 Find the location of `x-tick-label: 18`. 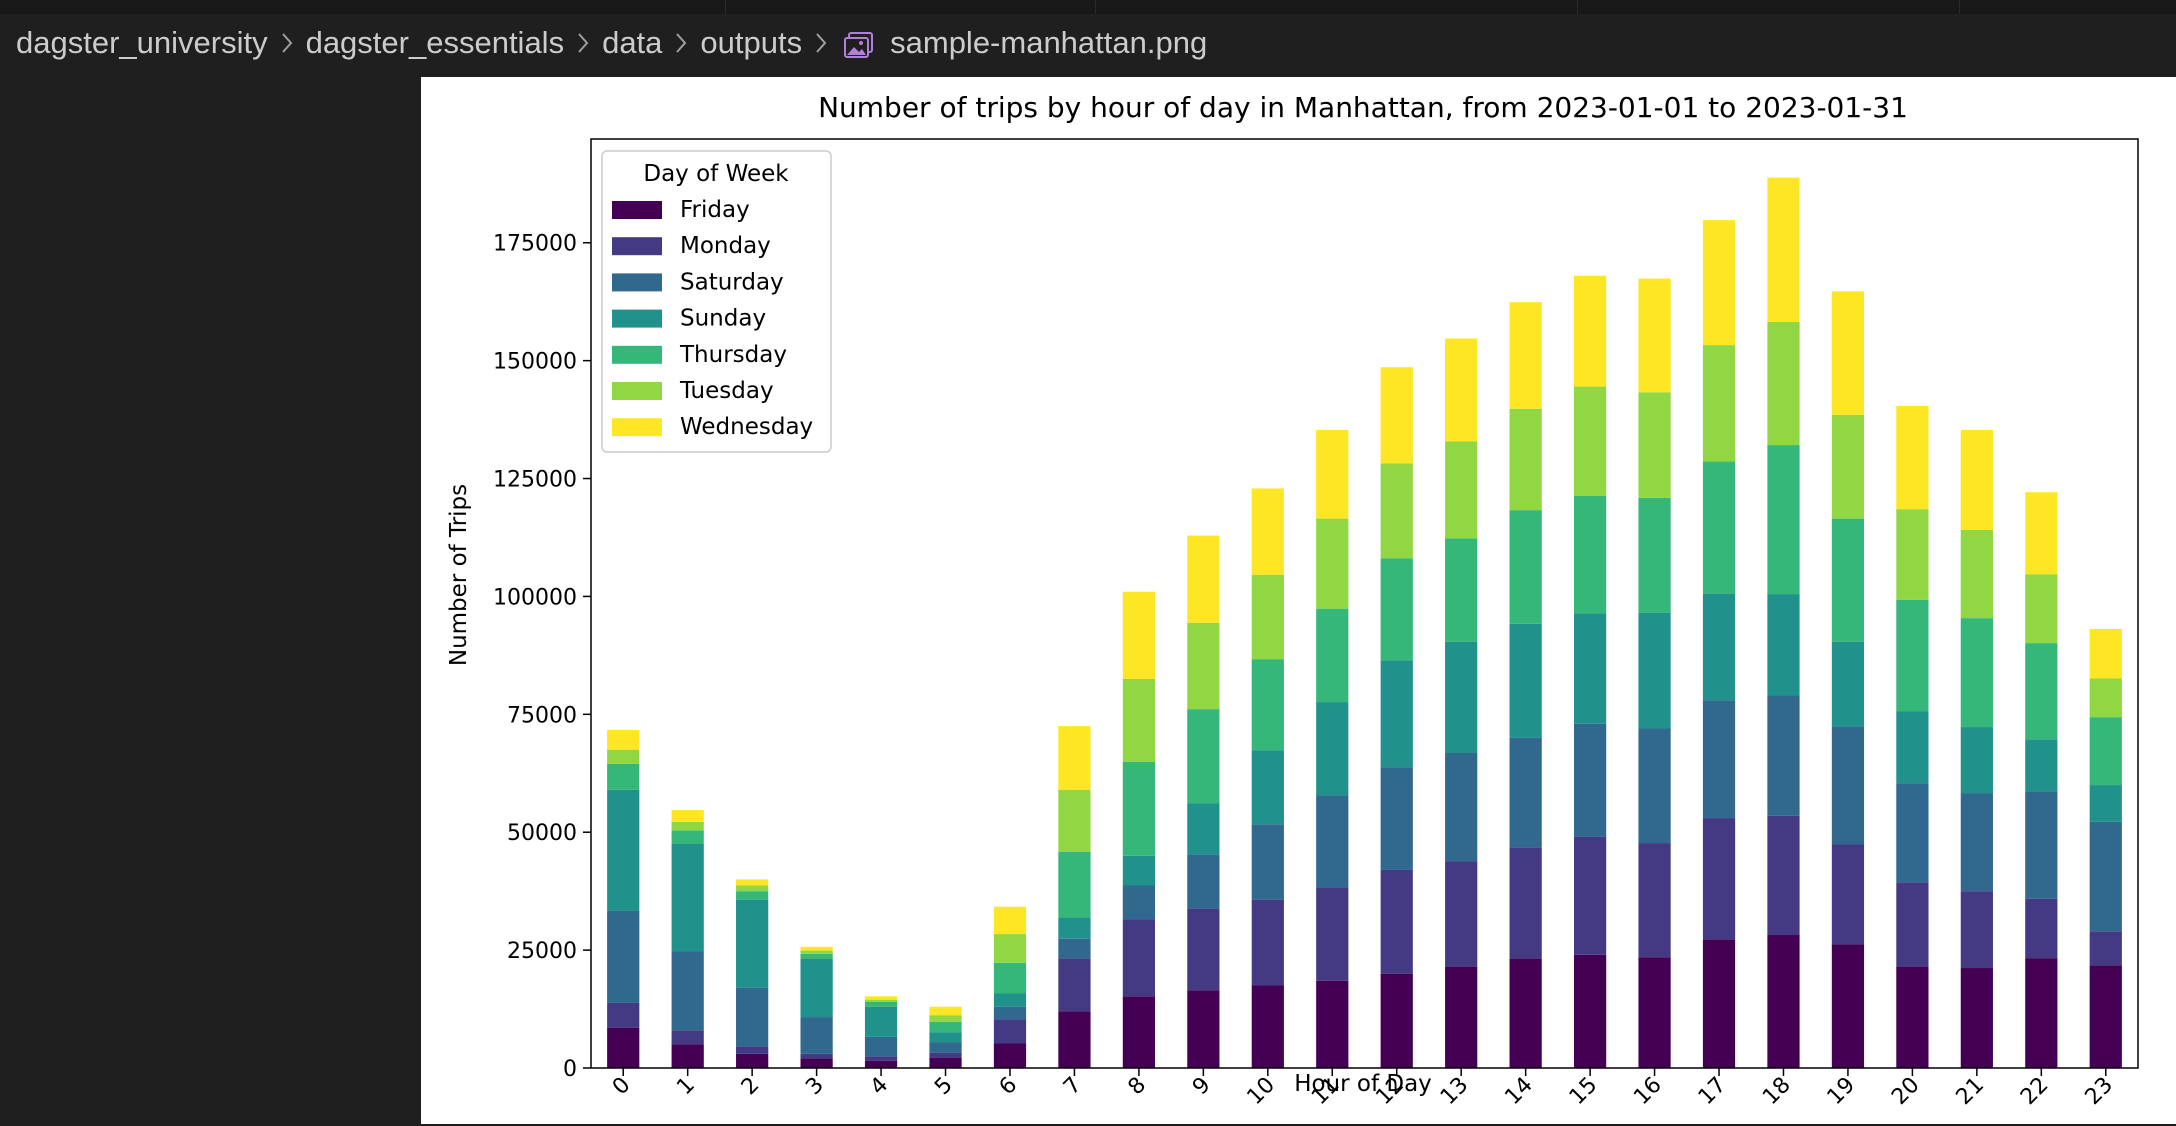

x-tick-label: 18 is located at coordinates (1776, 1091).